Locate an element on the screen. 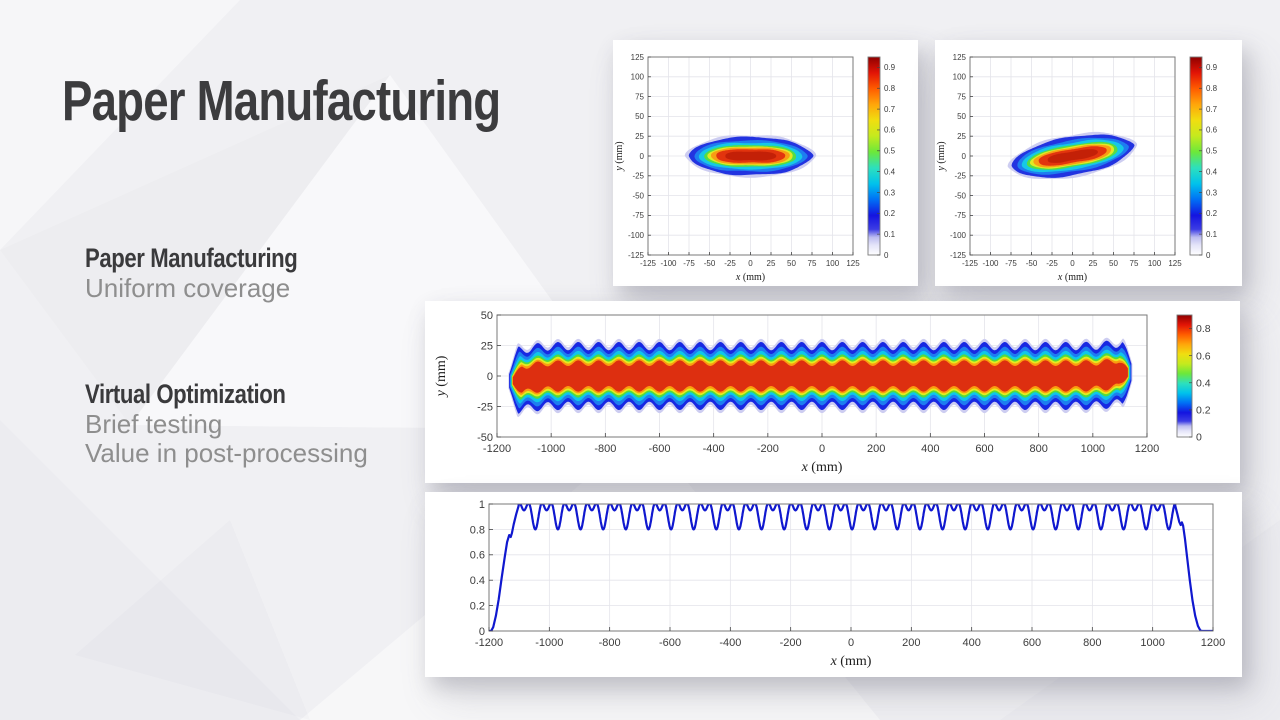 The height and width of the screenshot is (720, 1280). svg-text: 800 is located at coordinates (1092, 643).